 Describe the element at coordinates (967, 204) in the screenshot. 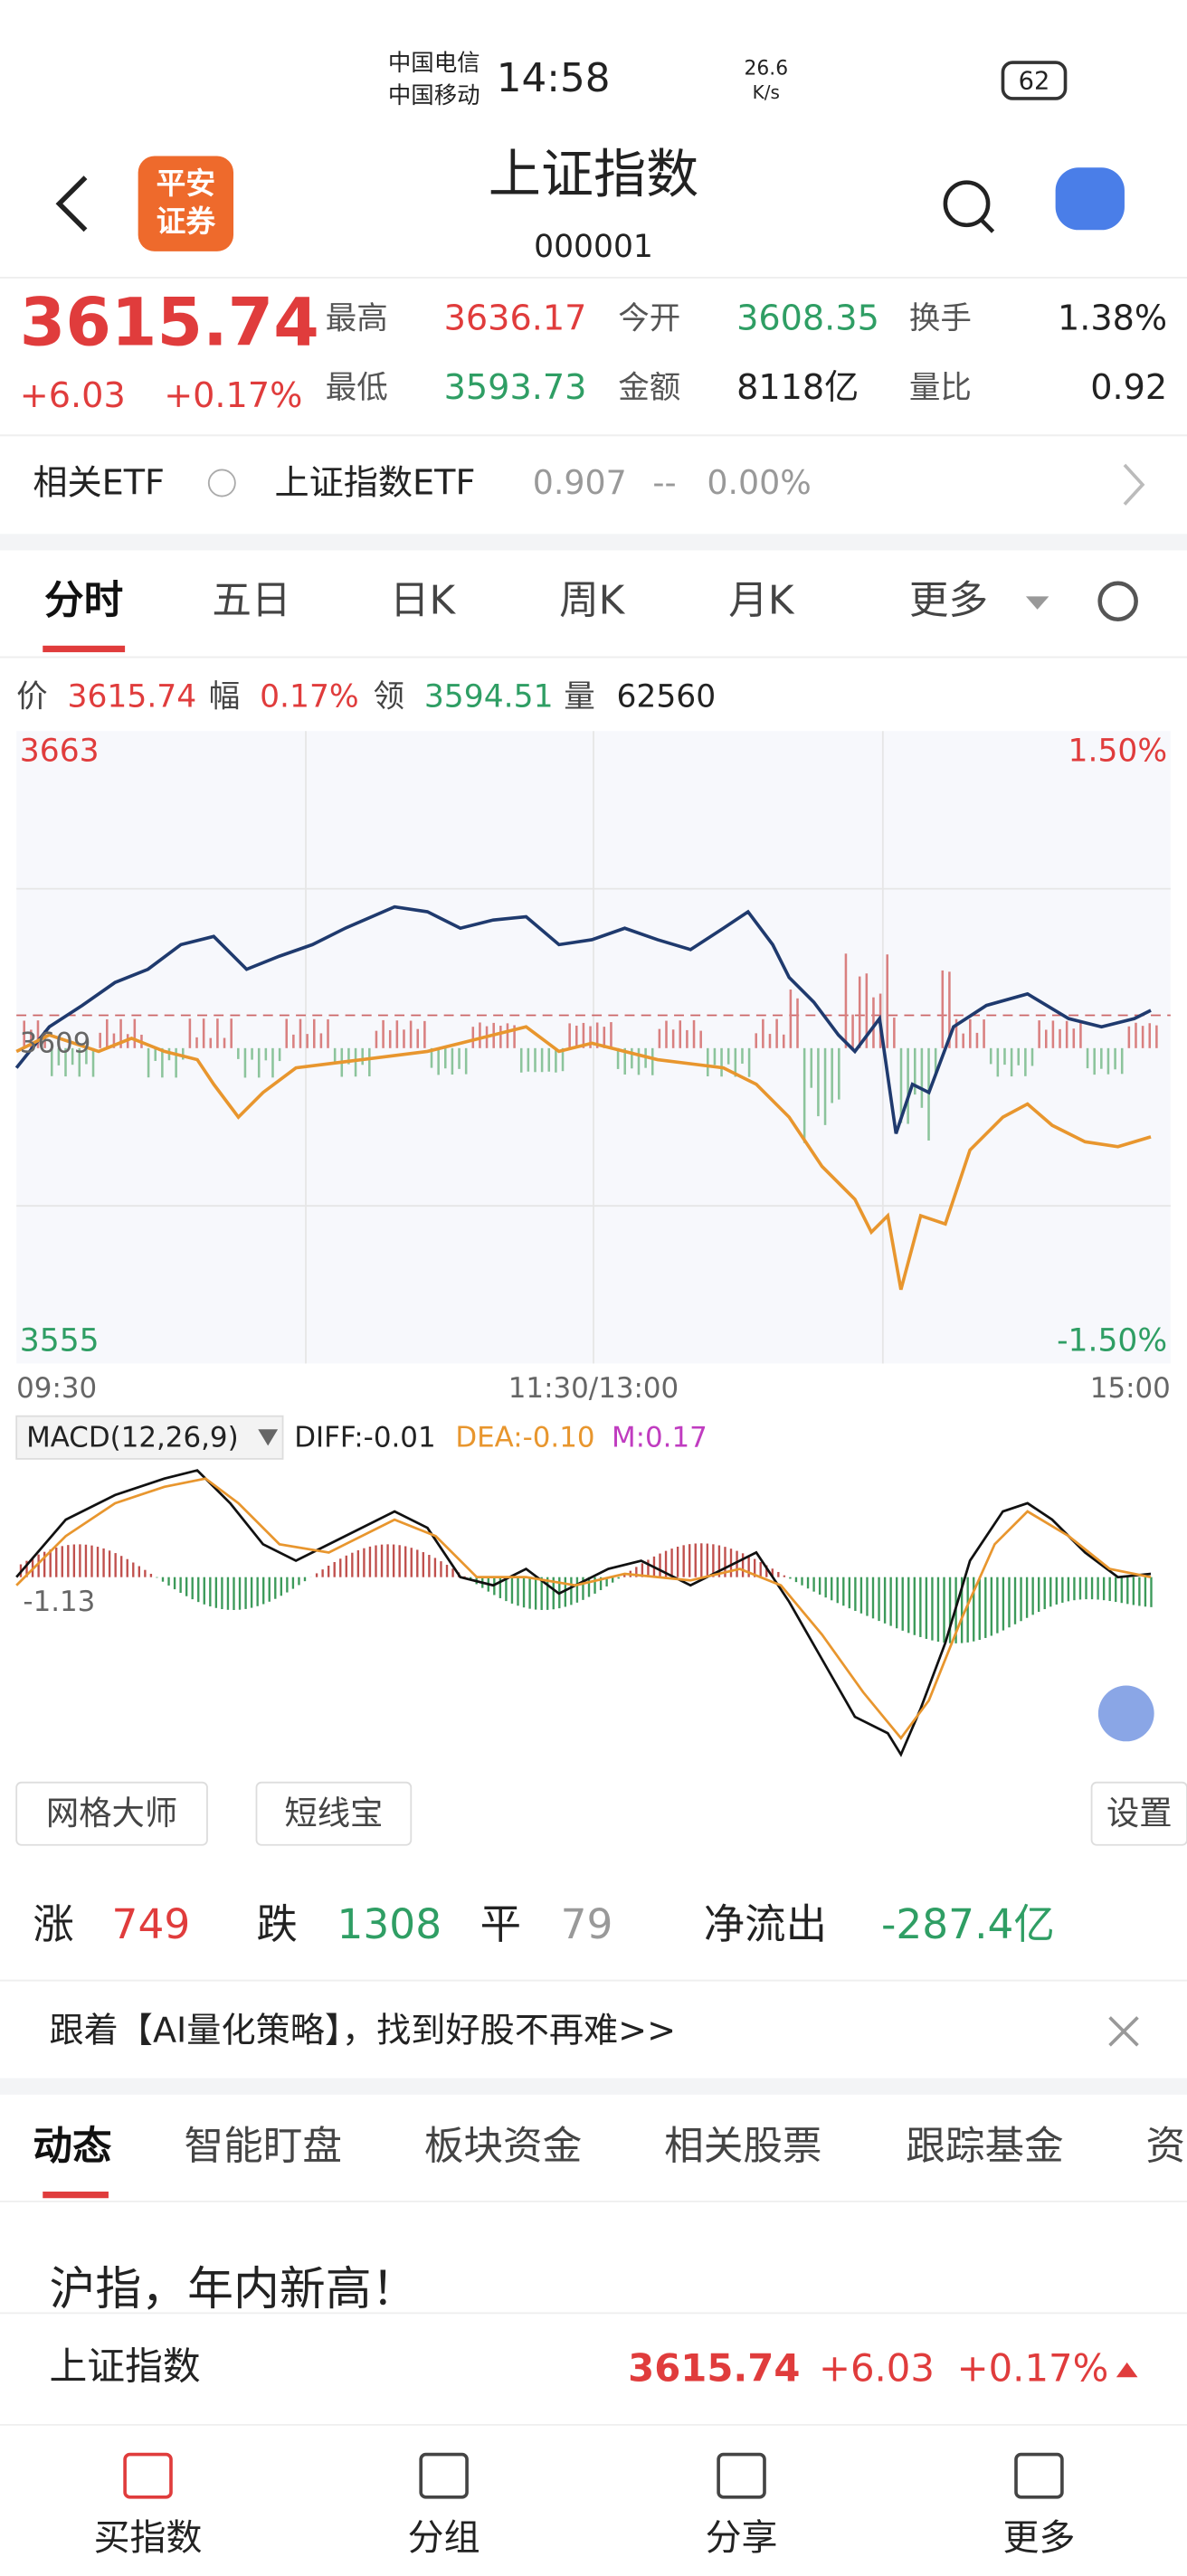

I see `search` at that location.